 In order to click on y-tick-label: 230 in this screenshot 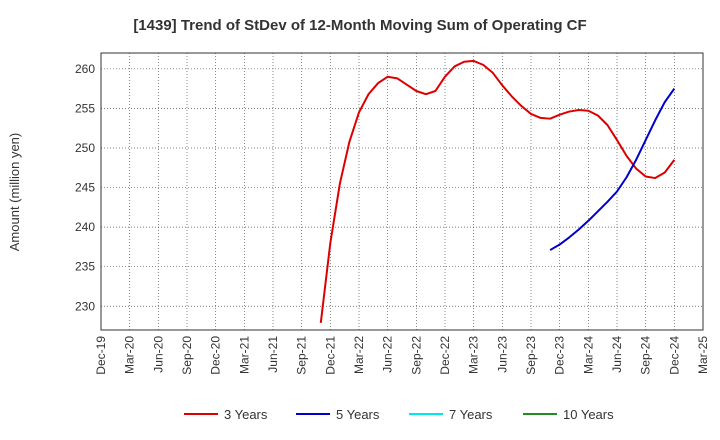, I will do `click(85, 306)`.